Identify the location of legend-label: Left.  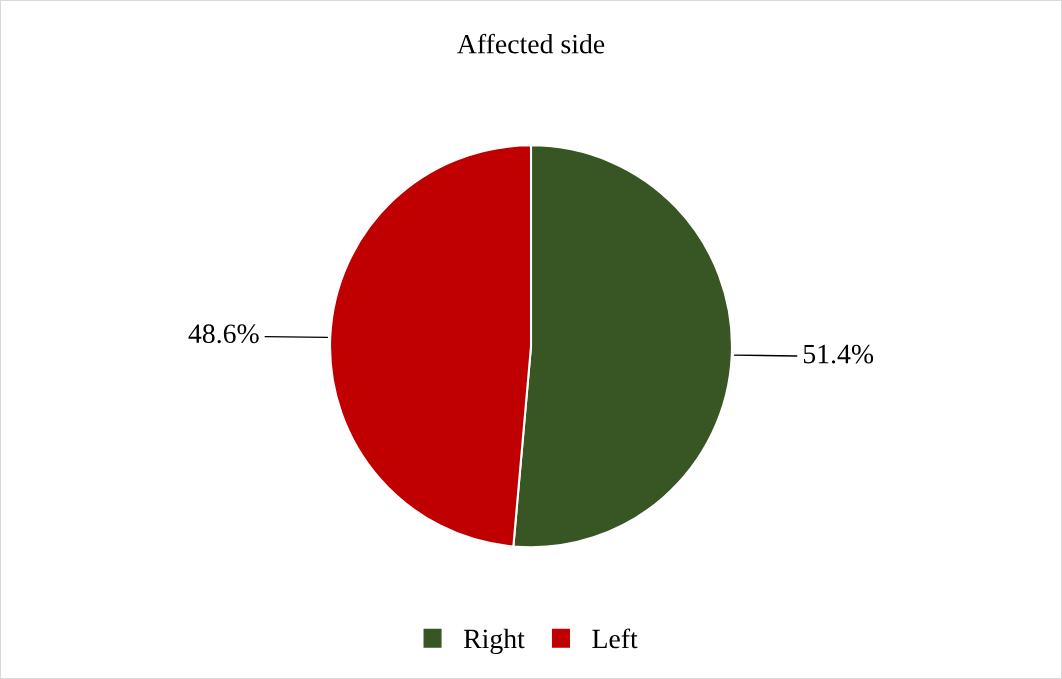
(615, 638).